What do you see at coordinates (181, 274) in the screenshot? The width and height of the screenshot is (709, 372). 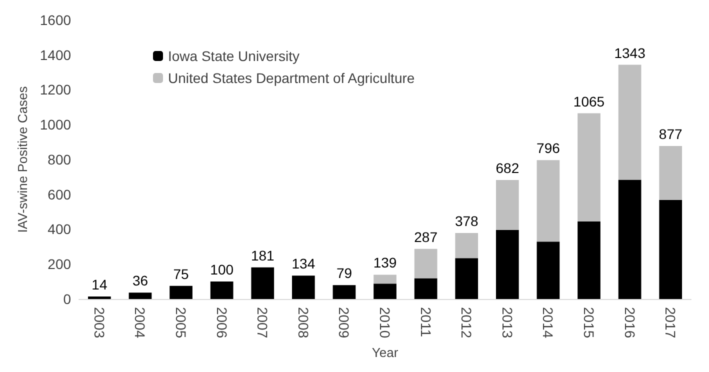 I see `total-label: 75` at bounding box center [181, 274].